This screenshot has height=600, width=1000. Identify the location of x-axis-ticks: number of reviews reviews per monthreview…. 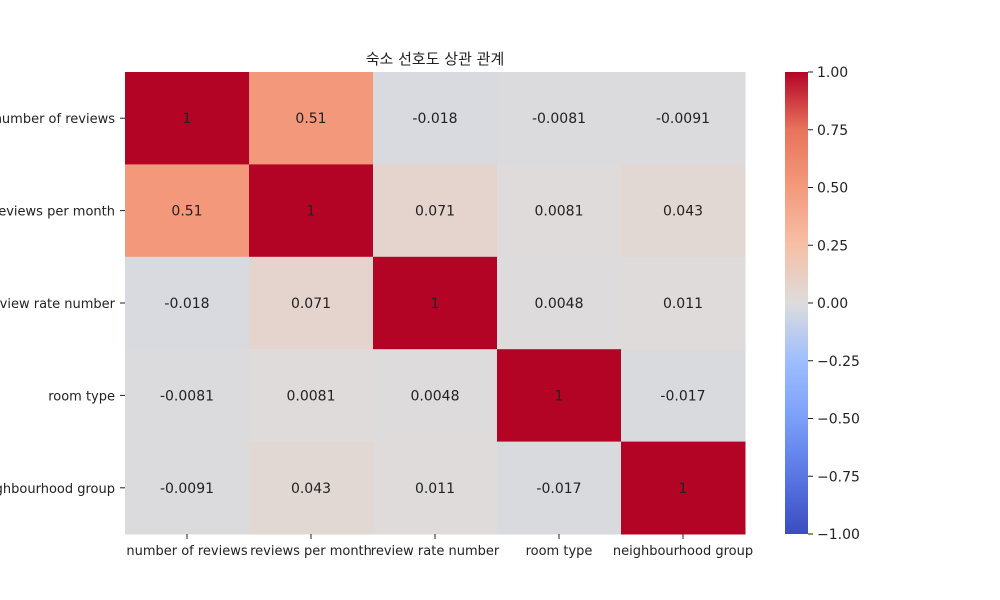
(439, 546).